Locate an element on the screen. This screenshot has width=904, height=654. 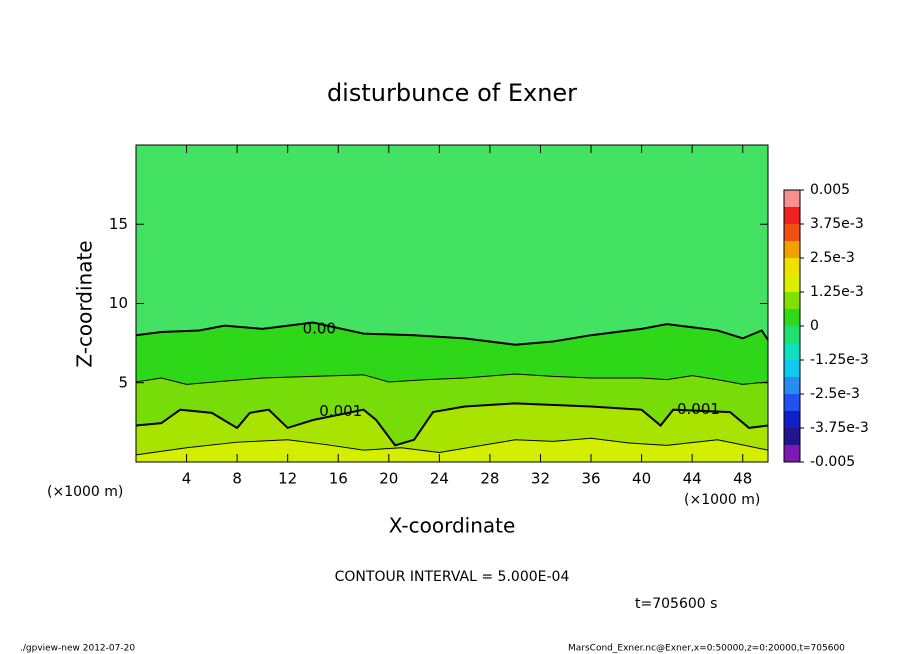
x-tick-label: 24 is located at coordinates (439, 479).